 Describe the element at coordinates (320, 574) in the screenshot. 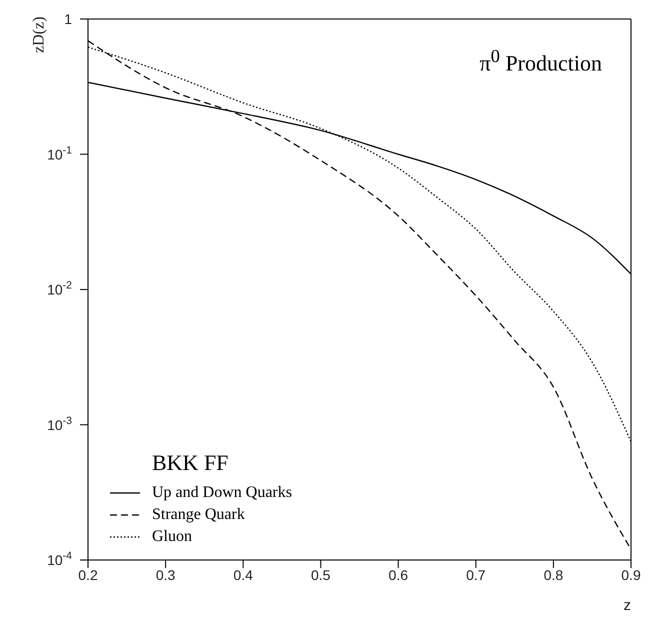

I see `x-tick-label: 0.5` at that location.